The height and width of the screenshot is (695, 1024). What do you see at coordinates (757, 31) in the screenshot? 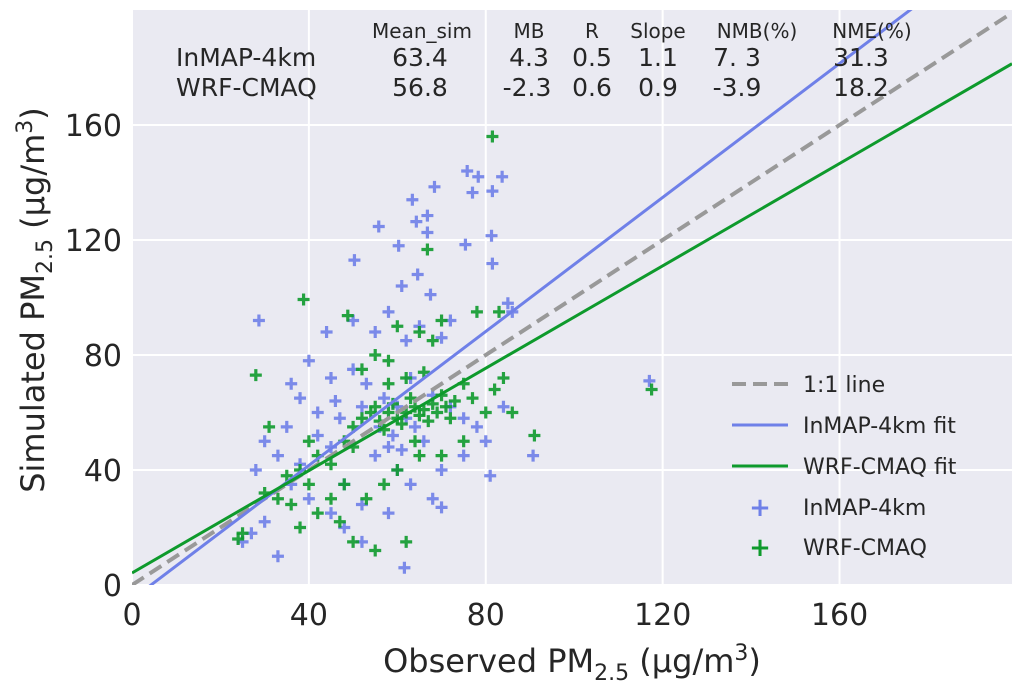
I see `stats-header-nmb: NMB(%)` at bounding box center [757, 31].